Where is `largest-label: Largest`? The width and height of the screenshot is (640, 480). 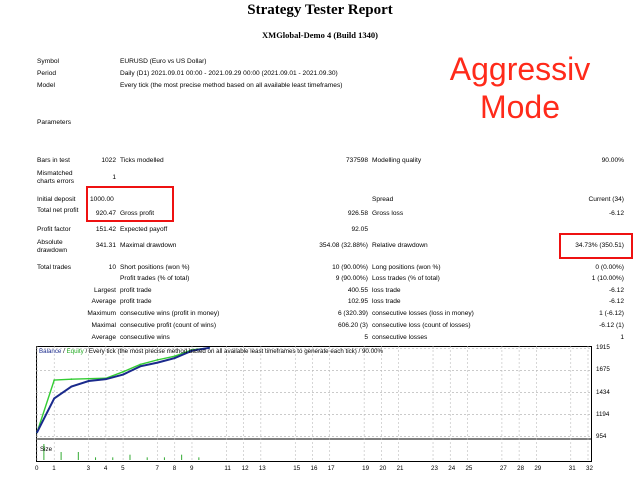 largest-label: Largest is located at coordinates (105, 290).